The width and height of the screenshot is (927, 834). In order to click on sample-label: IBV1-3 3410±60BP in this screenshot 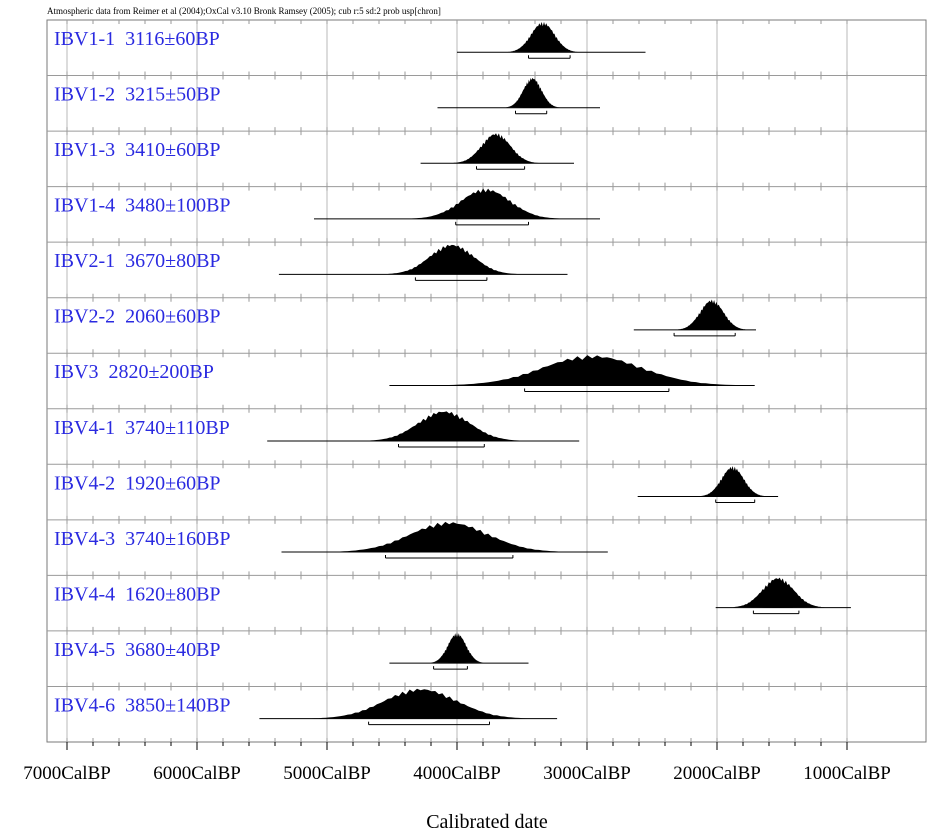, I will do `click(137, 150)`.